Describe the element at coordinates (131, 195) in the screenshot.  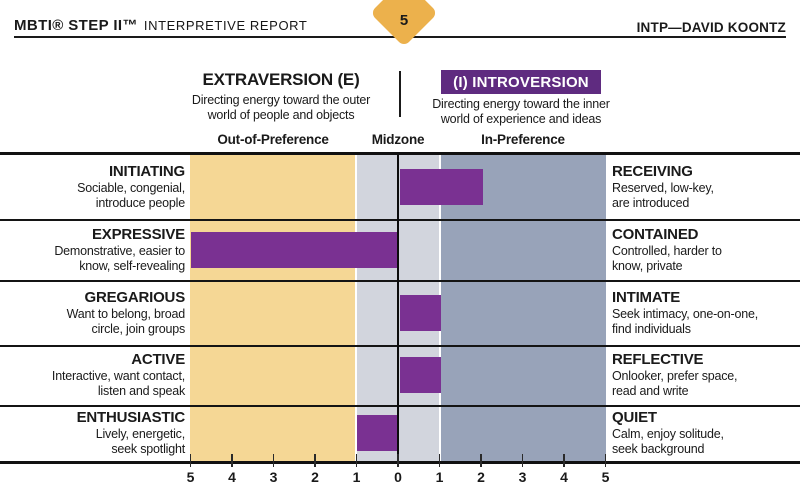
I see `facet-left-desc: Sociable, congenial, introduce people` at that location.